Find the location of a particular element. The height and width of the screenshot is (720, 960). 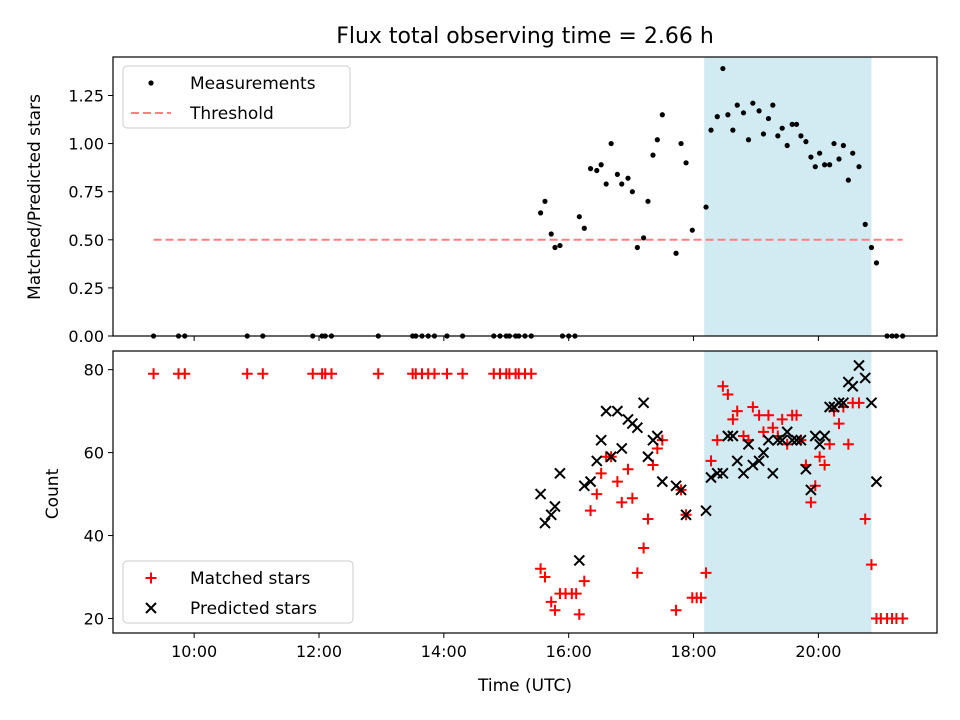

y-axis-label-count: Count is located at coordinates (53, 493).